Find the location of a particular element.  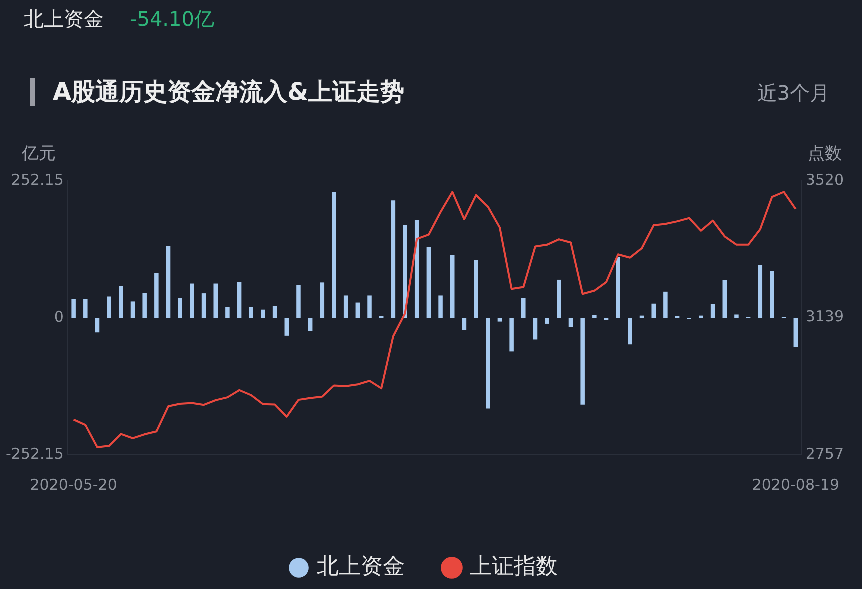

y-tick-label: -252.15 is located at coordinates (35, 453).